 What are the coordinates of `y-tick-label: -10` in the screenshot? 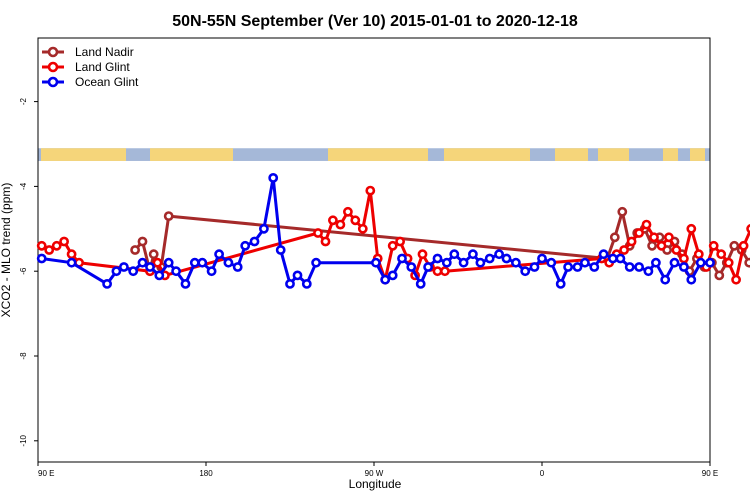 It's located at (23, 440).